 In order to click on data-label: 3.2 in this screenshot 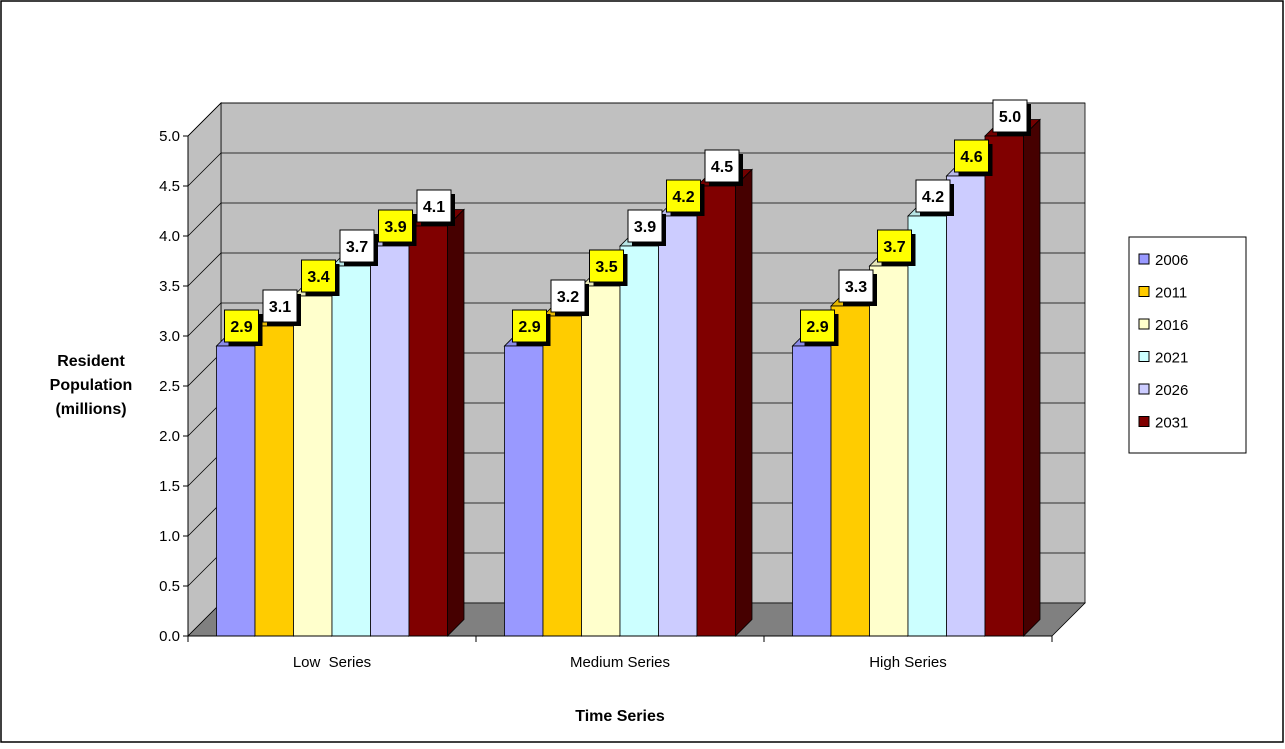, I will do `click(569, 297)`.